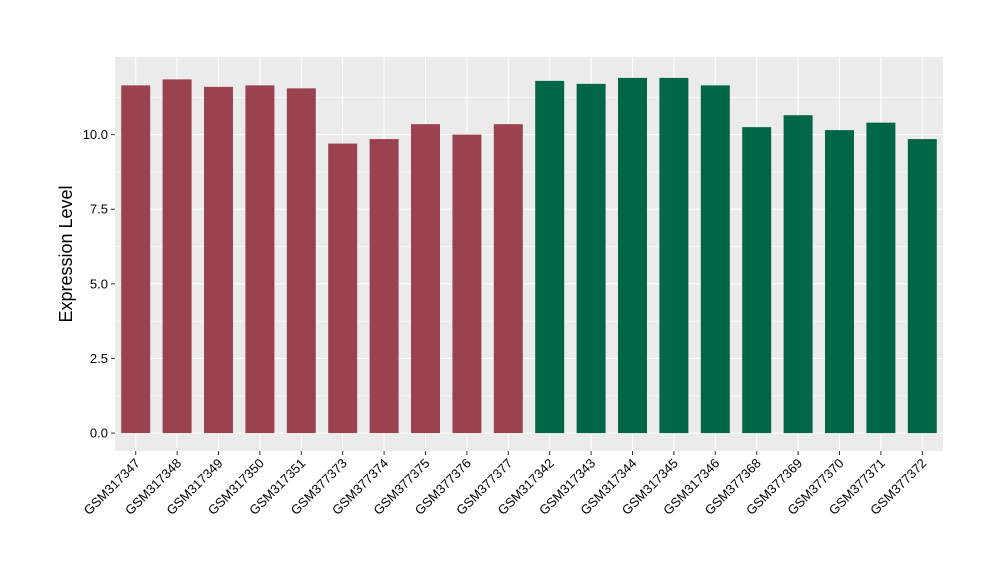  I want to click on y-tick-label: 2.5, so click(99, 358).